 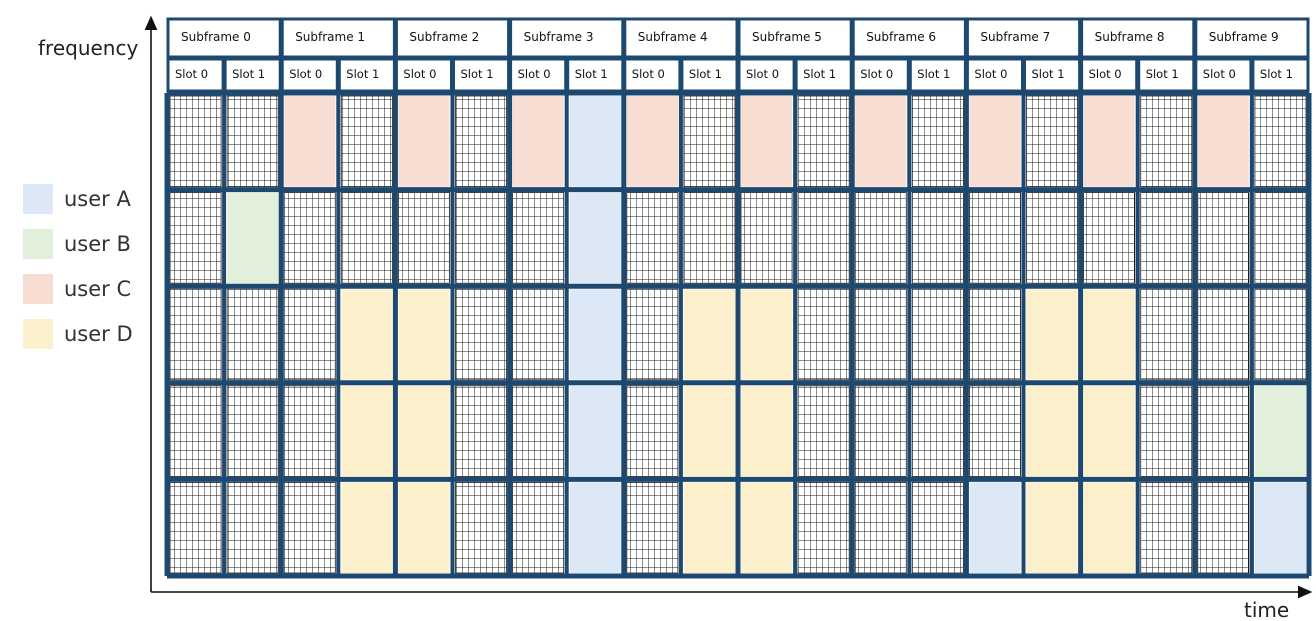 What do you see at coordinates (98, 334) in the screenshot?
I see `legend-label-user-d: user D` at bounding box center [98, 334].